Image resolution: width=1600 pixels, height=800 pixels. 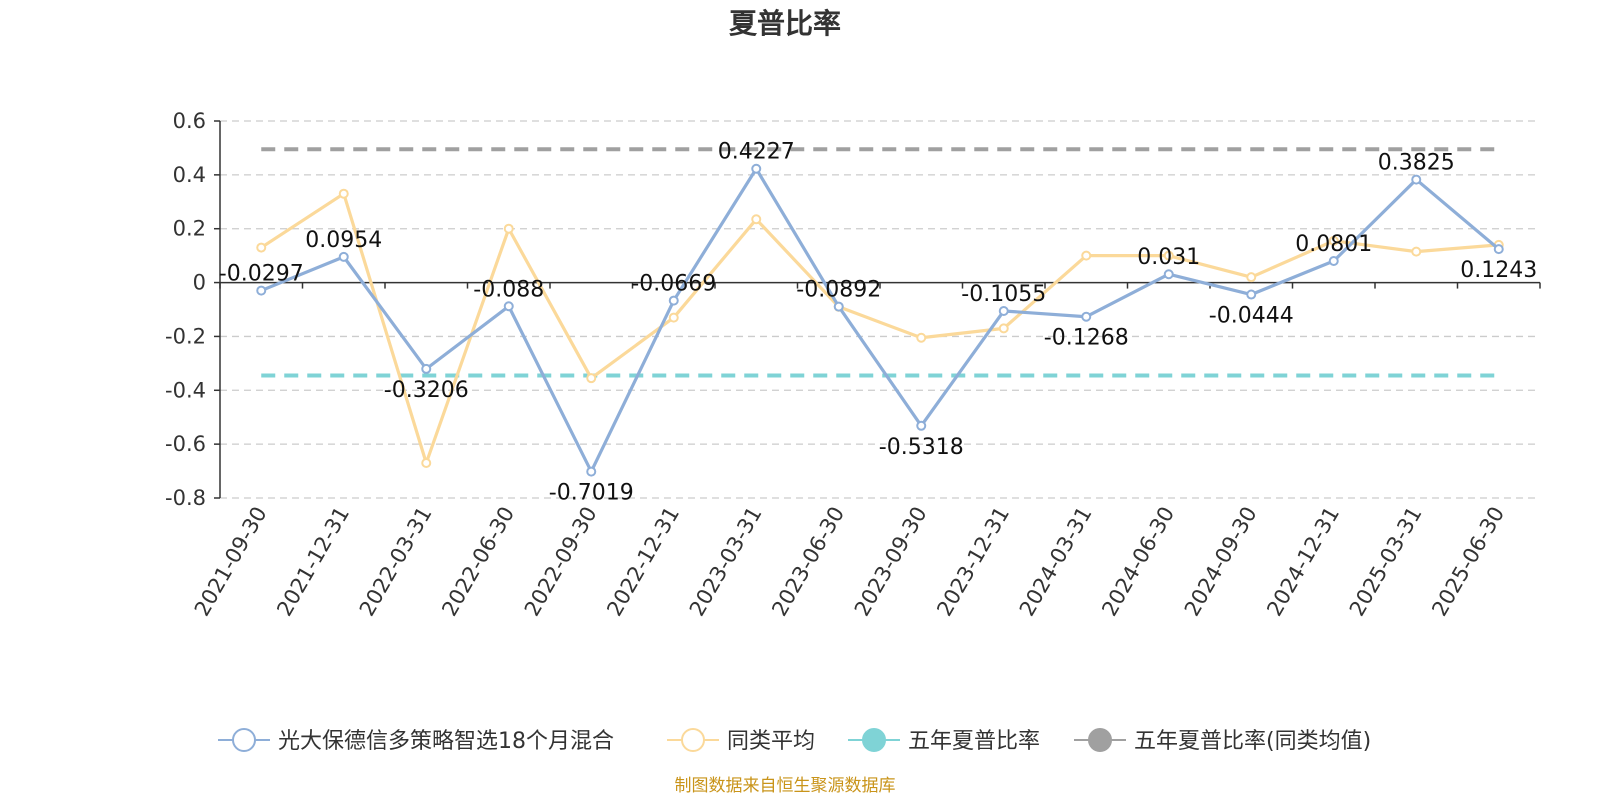 I want to click on data-label: -0.1055, so click(x=1003, y=294).